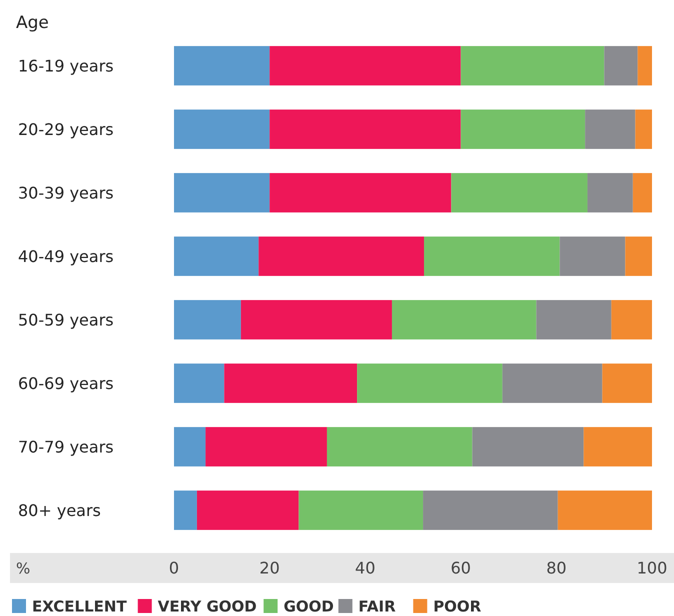  I want to click on y-tick-label: 30-39 years, so click(66, 192).